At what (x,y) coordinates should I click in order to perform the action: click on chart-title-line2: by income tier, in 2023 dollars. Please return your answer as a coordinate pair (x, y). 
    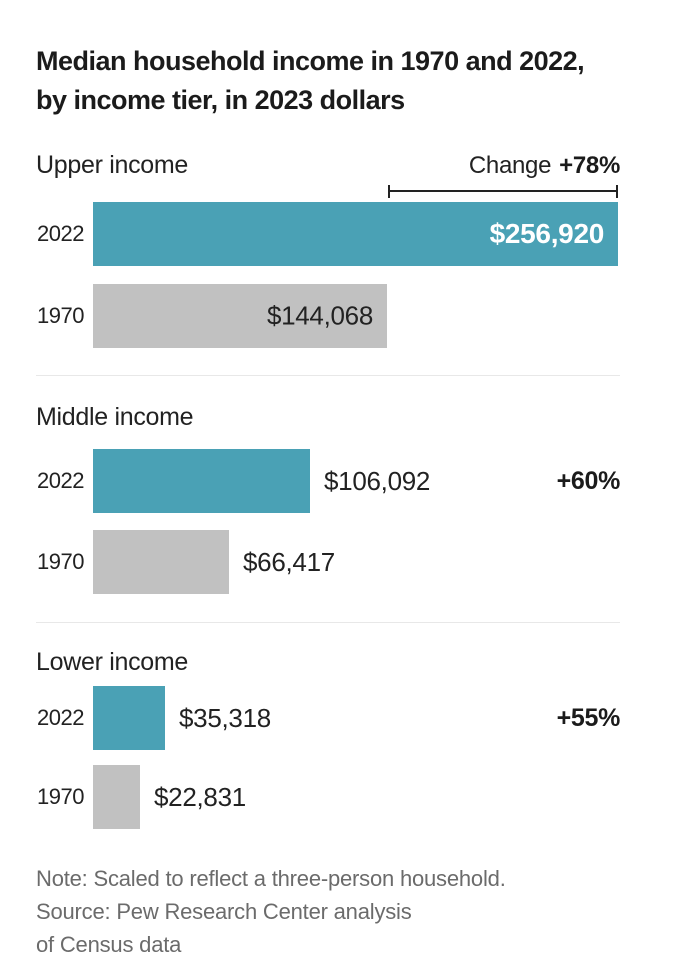
    Looking at the image, I should click on (220, 100).